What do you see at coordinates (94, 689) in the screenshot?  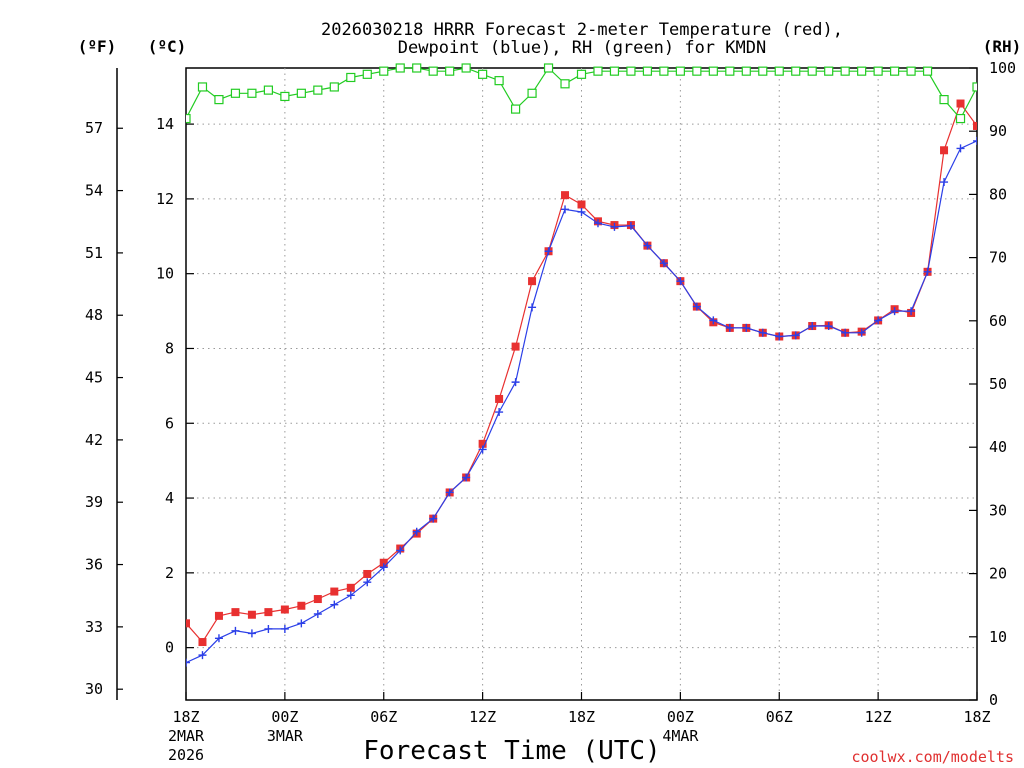 I see `fahrenheit-tick-label: 30` at bounding box center [94, 689].